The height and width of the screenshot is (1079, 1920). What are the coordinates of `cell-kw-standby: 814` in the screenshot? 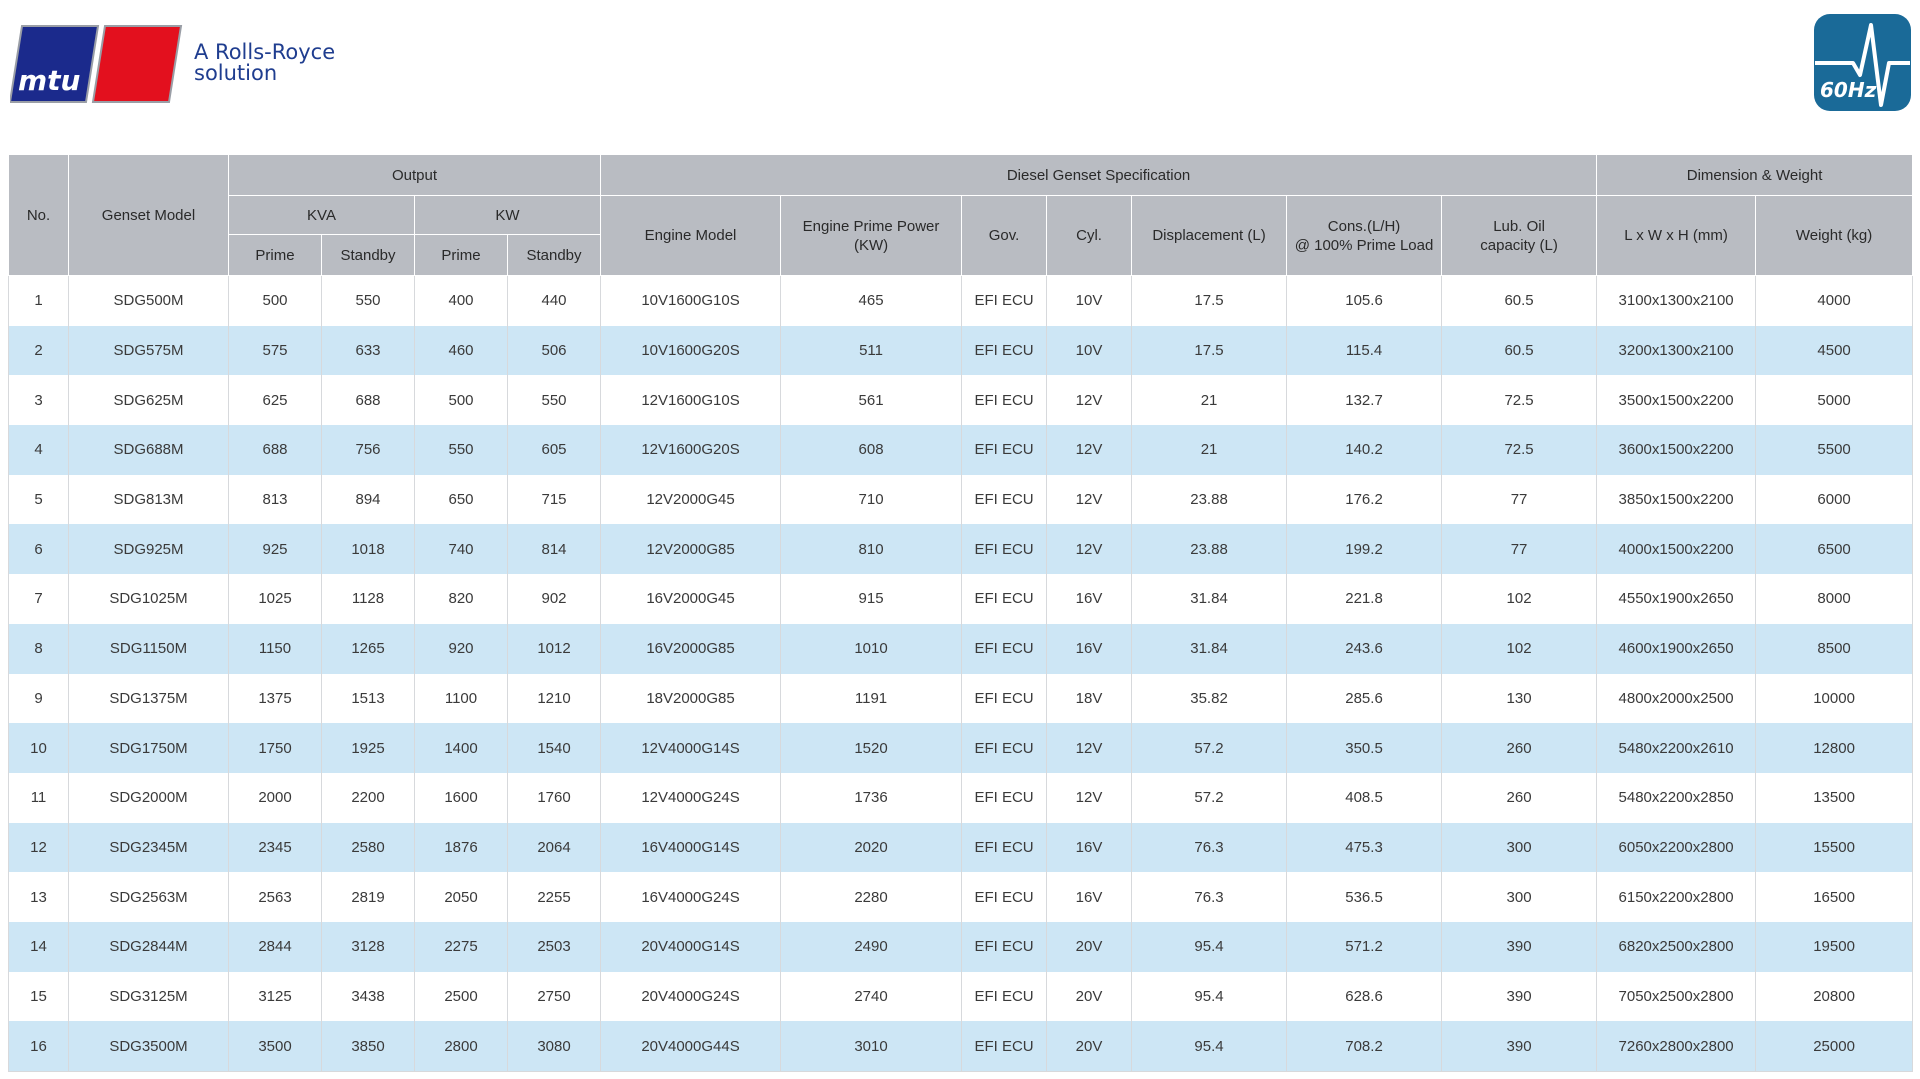 It's located at (554, 549).